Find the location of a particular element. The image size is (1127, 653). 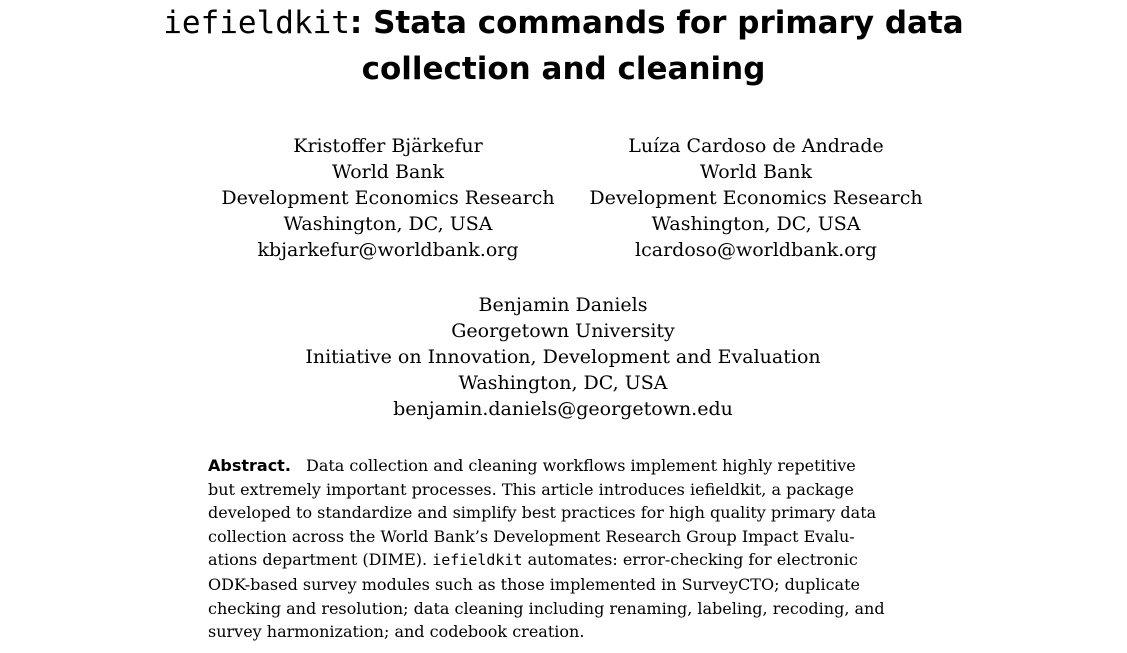

title-rest: : Stata commands for primary data is located at coordinates (656, 23).